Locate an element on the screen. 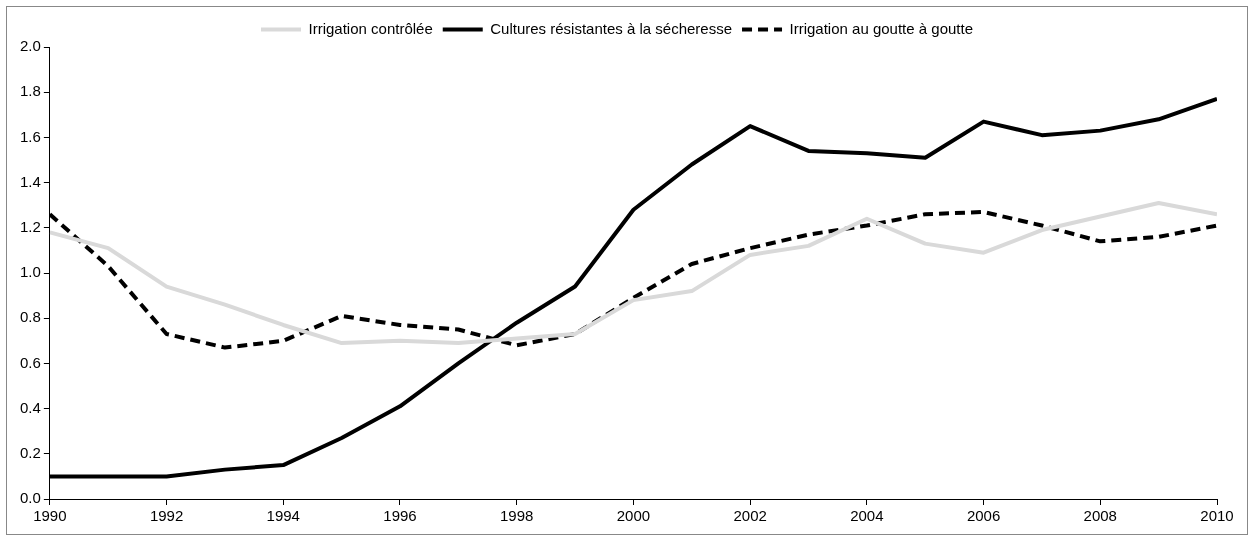 Image resolution: width=1255 pixels, height=541 pixels. y-tick-label: 0.2 is located at coordinates (30, 452).